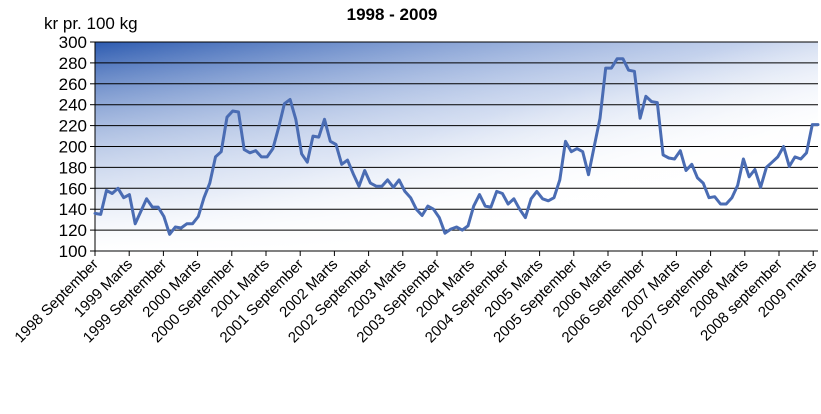  What do you see at coordinates (73, 84) in the screenshot?
I see `y-tick-label: 260` at bounding box center [73, 84].